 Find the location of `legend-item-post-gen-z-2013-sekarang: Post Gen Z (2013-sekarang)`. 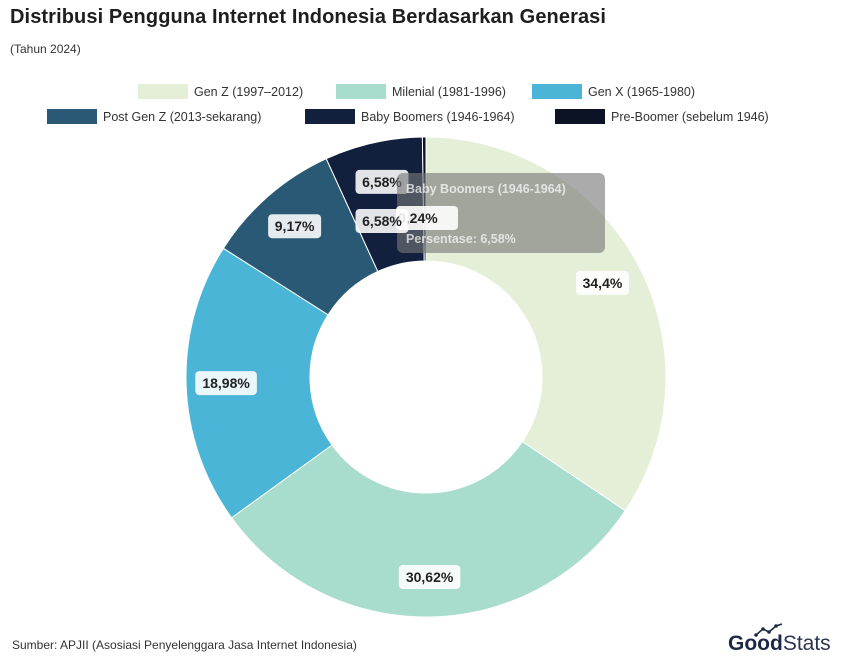

legend-item-post-gen-z-2013-sekarang: Post Gen Z (2013-sekarang) is located at coordinates (154, 116).